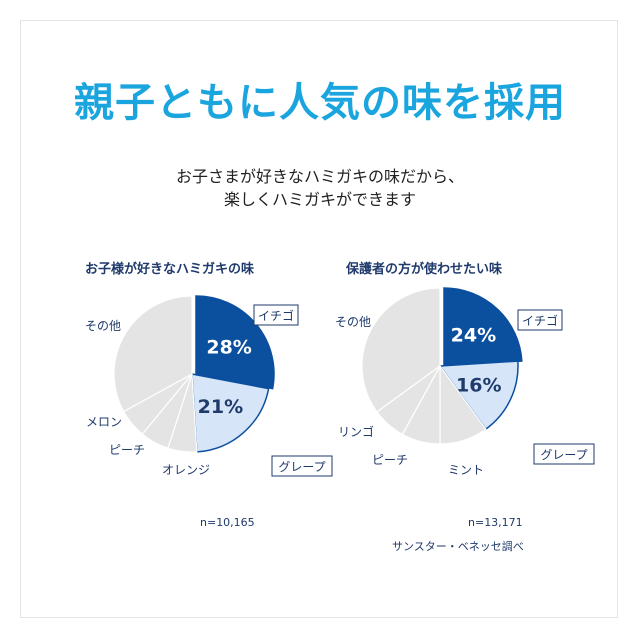 The width and height of the screenshot is (640, 640). I want to click on pie-chart-children: 28% イチゴ 21% グレープ オレンジ ピーチ メロン その他, so click(209, 386).